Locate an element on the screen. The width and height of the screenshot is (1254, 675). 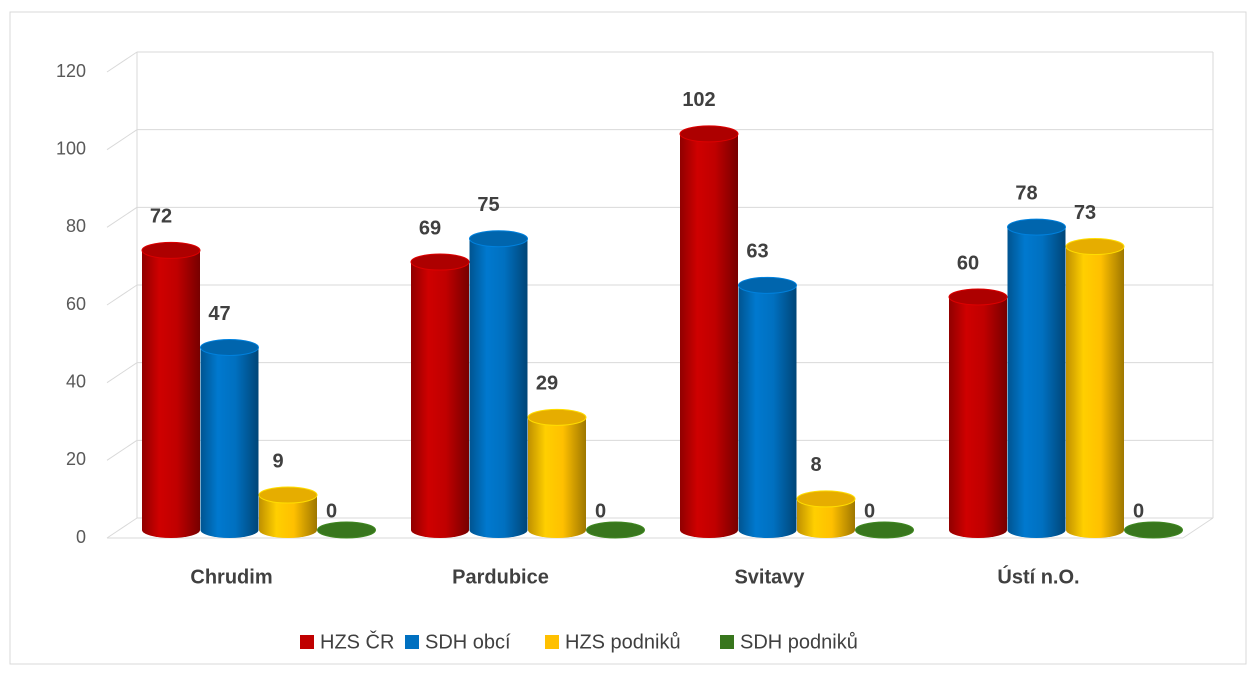
data-label: 73 is located at coordinates (1085, 213).